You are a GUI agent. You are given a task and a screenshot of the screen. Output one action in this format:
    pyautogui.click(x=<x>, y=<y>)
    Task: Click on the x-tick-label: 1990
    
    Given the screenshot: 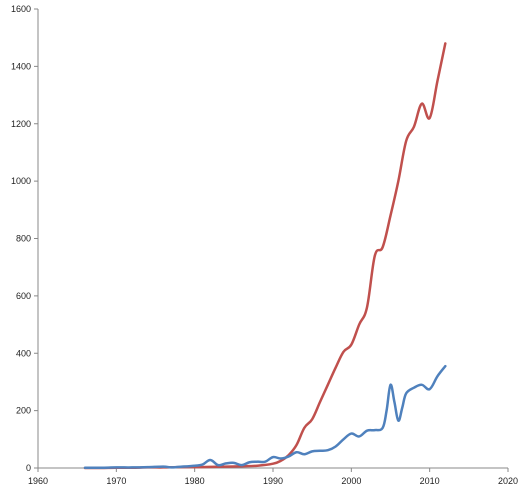 What is the action you would take?
    pyautogui.click(x=273, y=481)
    